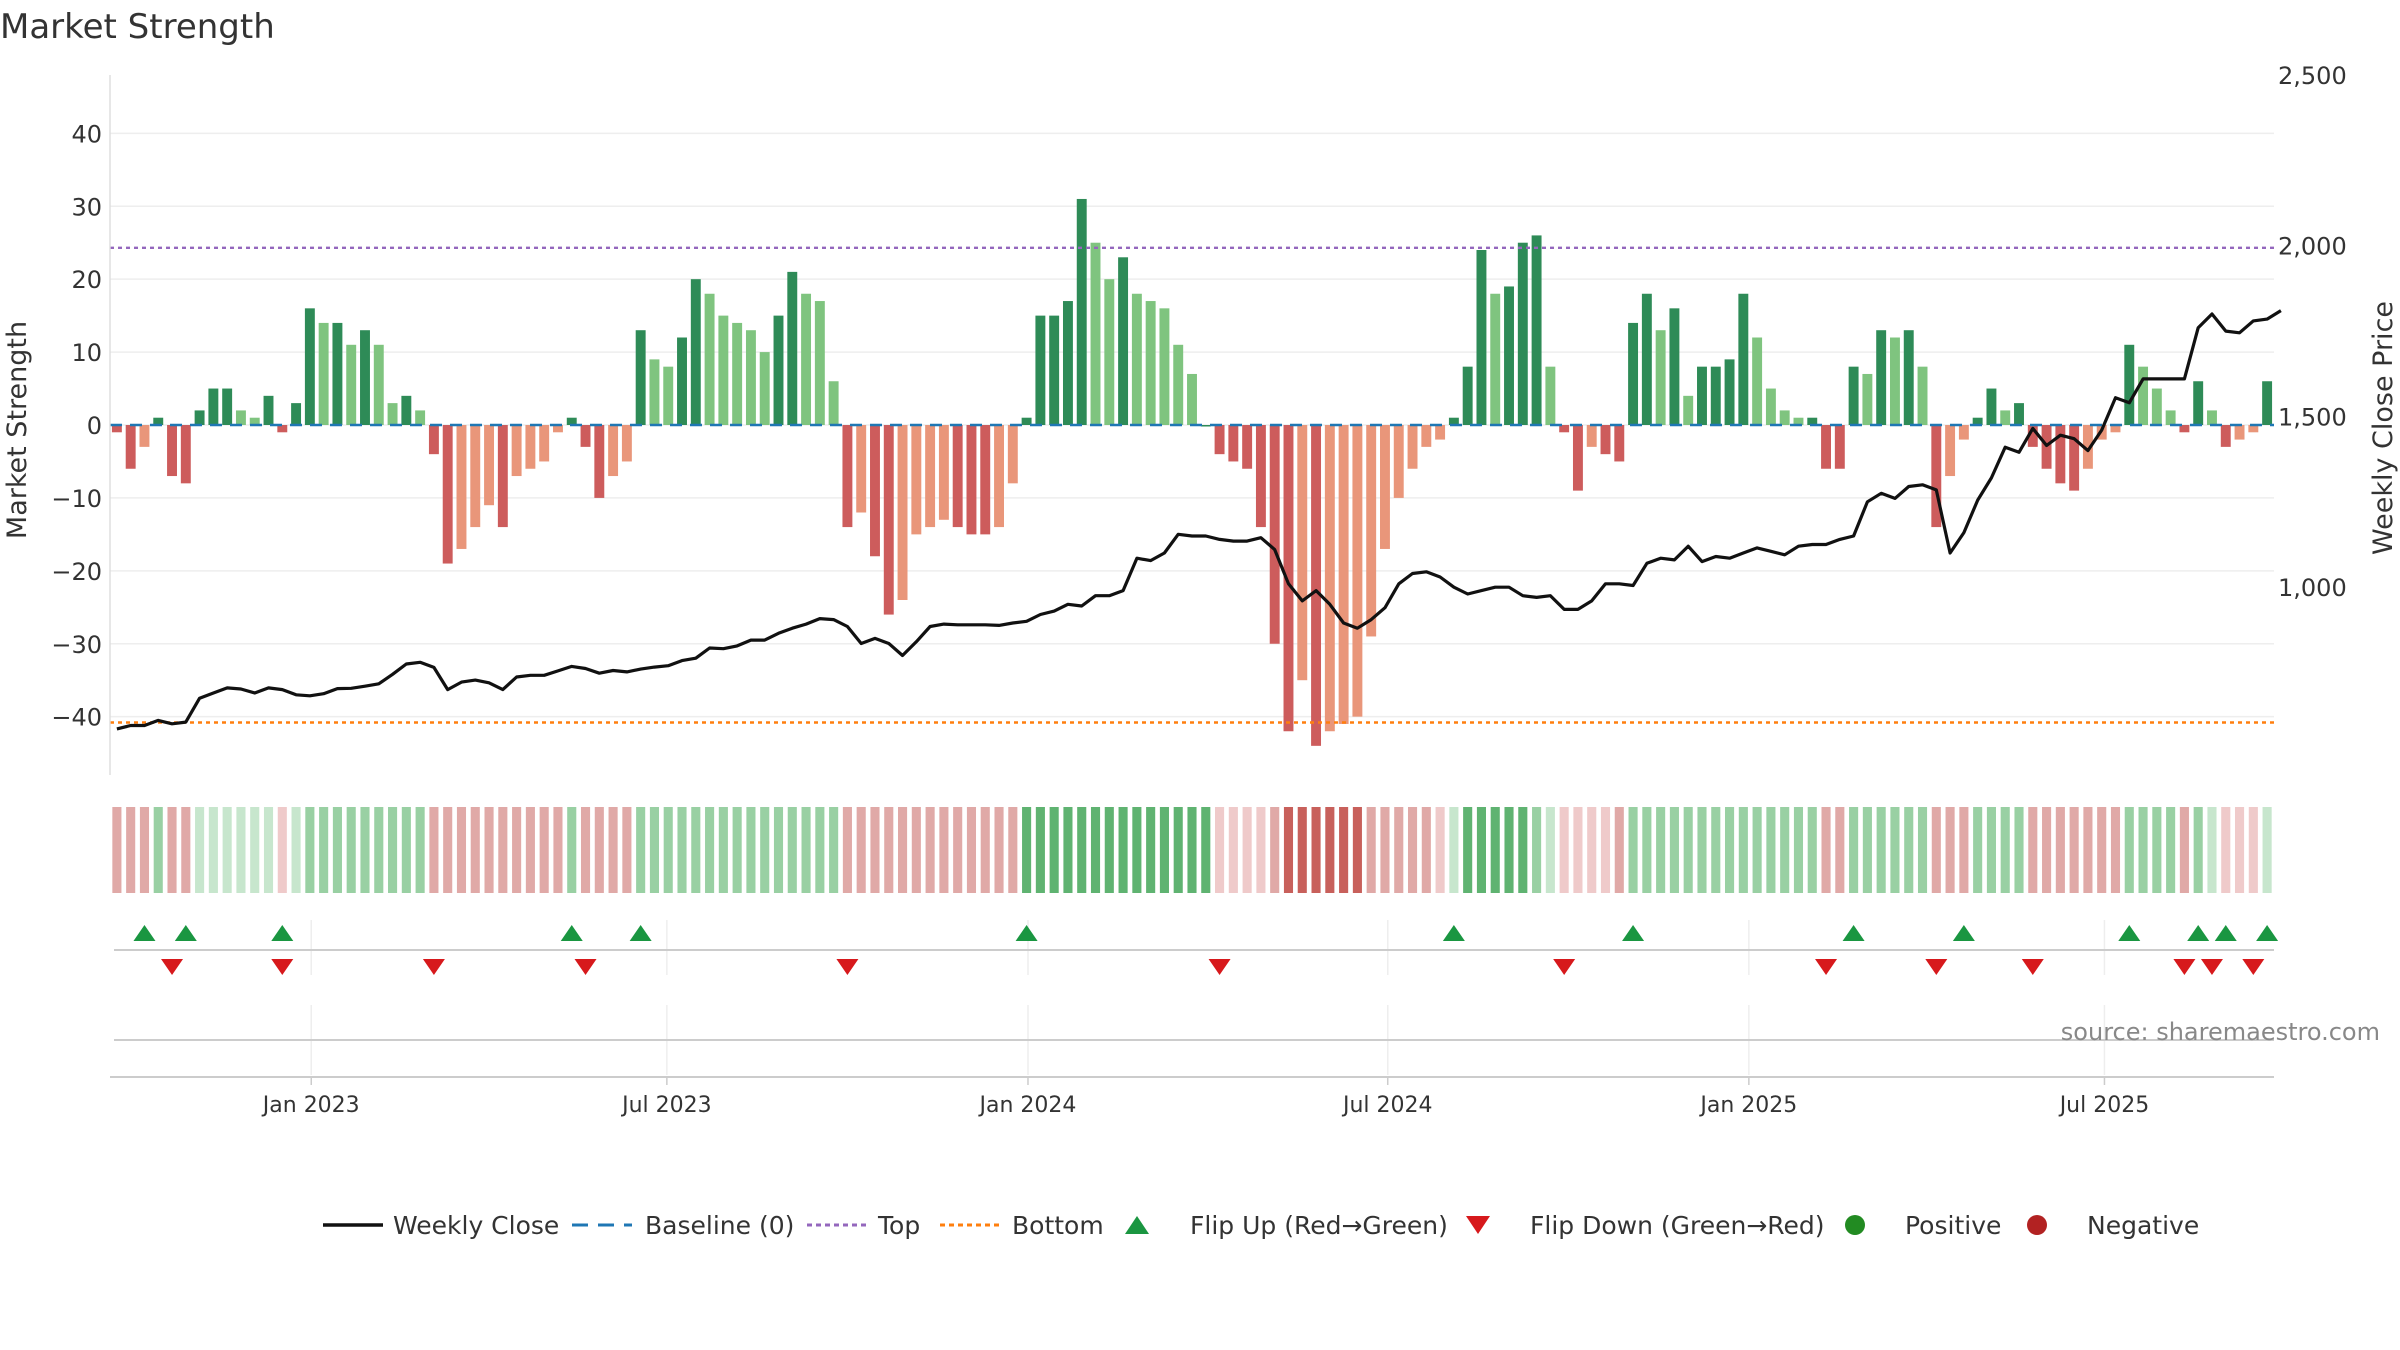  I want to click on y2-tick-label: 2,500, so click(2312, 76).